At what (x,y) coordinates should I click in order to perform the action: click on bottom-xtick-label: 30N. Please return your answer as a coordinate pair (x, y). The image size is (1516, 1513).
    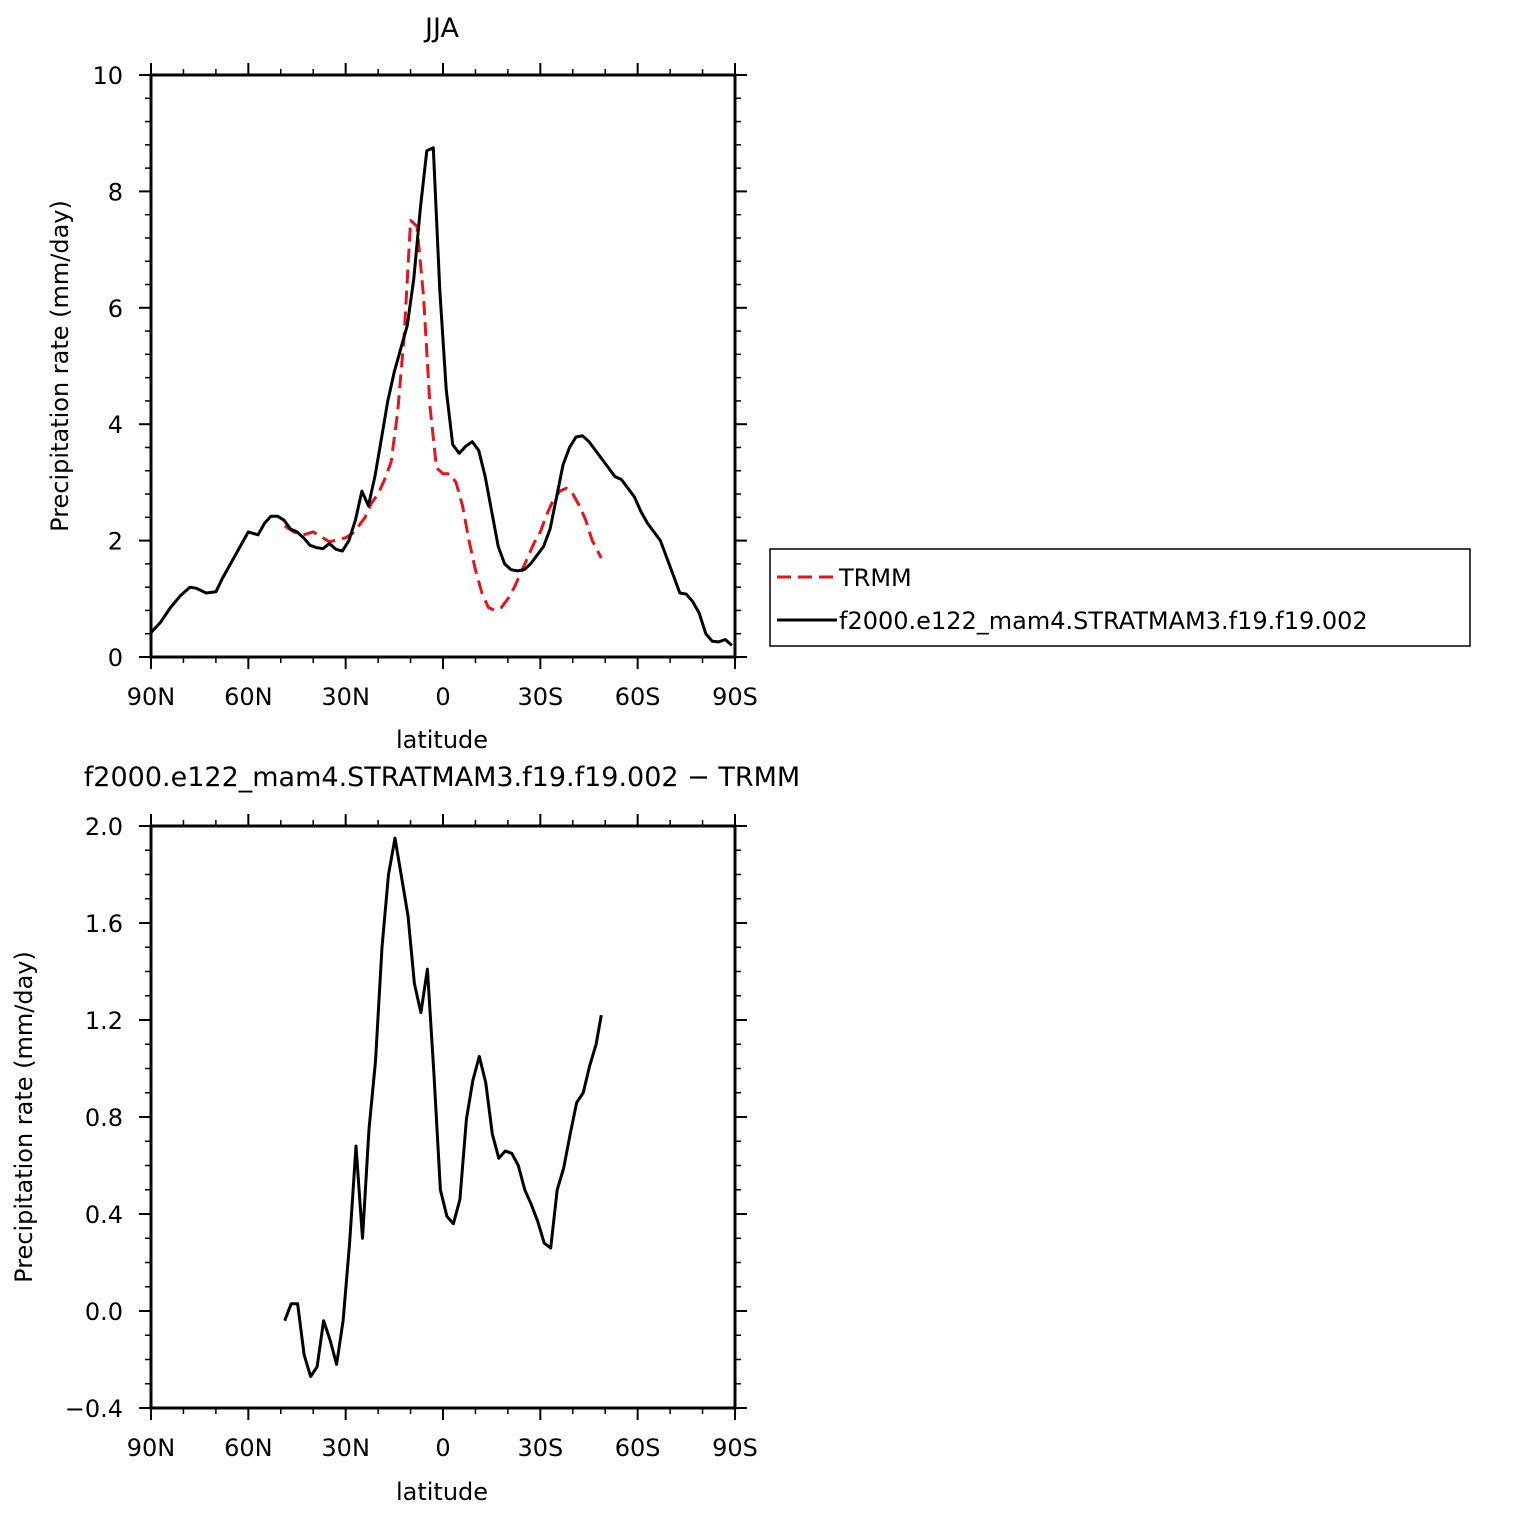
    Looking at the image, I should click on (345, 1448).